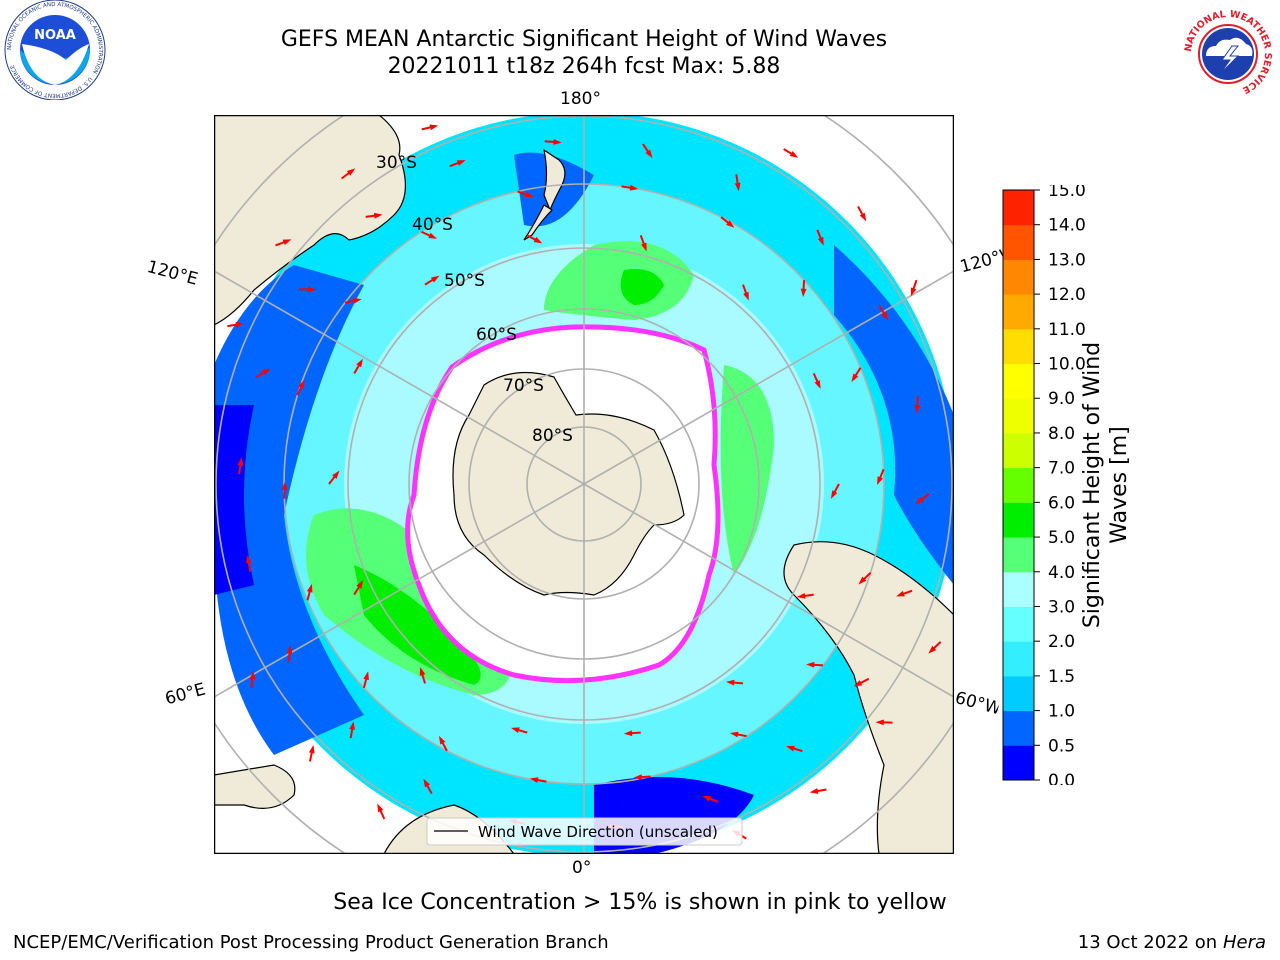 Image resolution: width=1280 pixels, height=960 pixels. I want to click on wave-patch-green-north, so click(619, 280).